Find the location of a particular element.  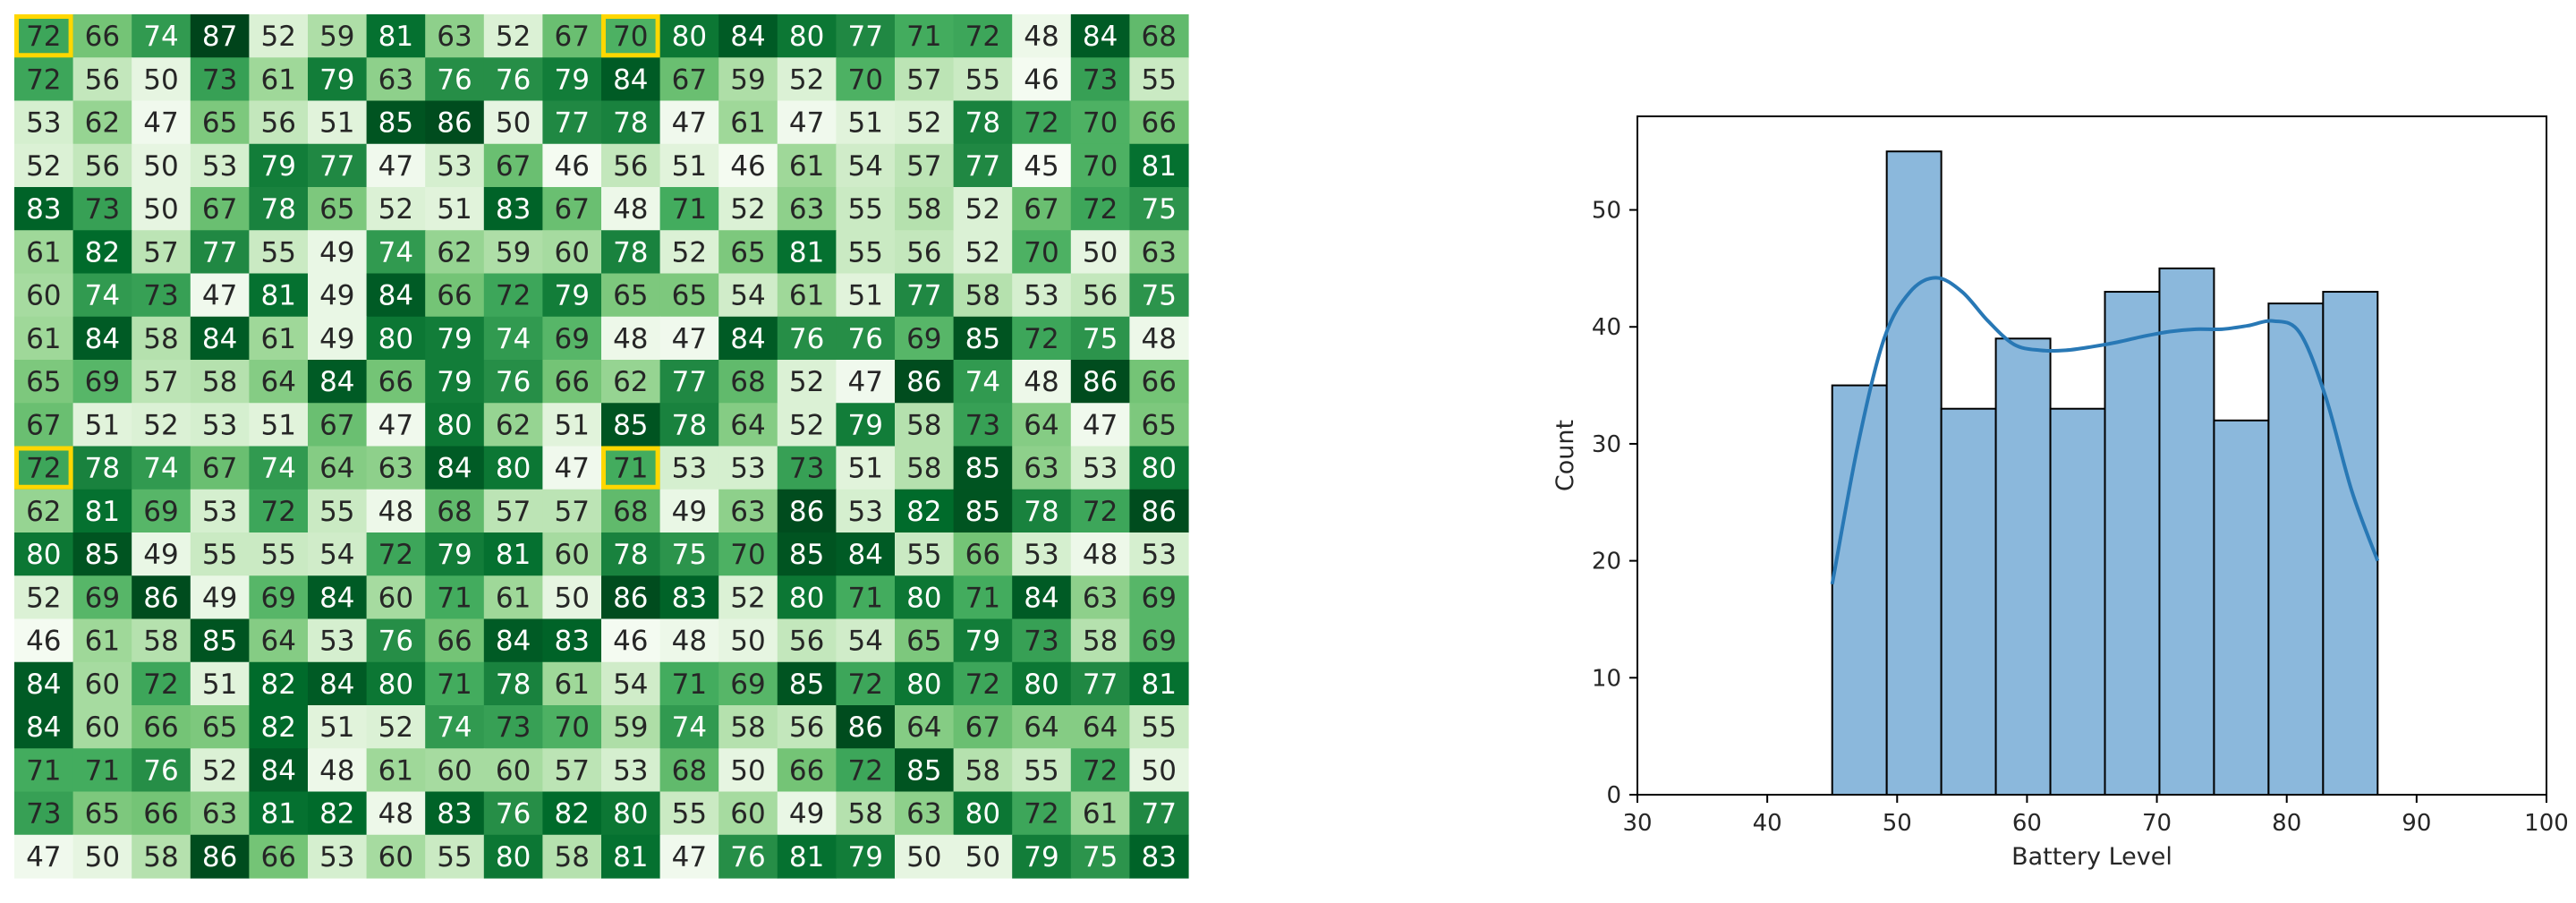

heatmap-cell-label: 62 is located at coordinates (454, 252).